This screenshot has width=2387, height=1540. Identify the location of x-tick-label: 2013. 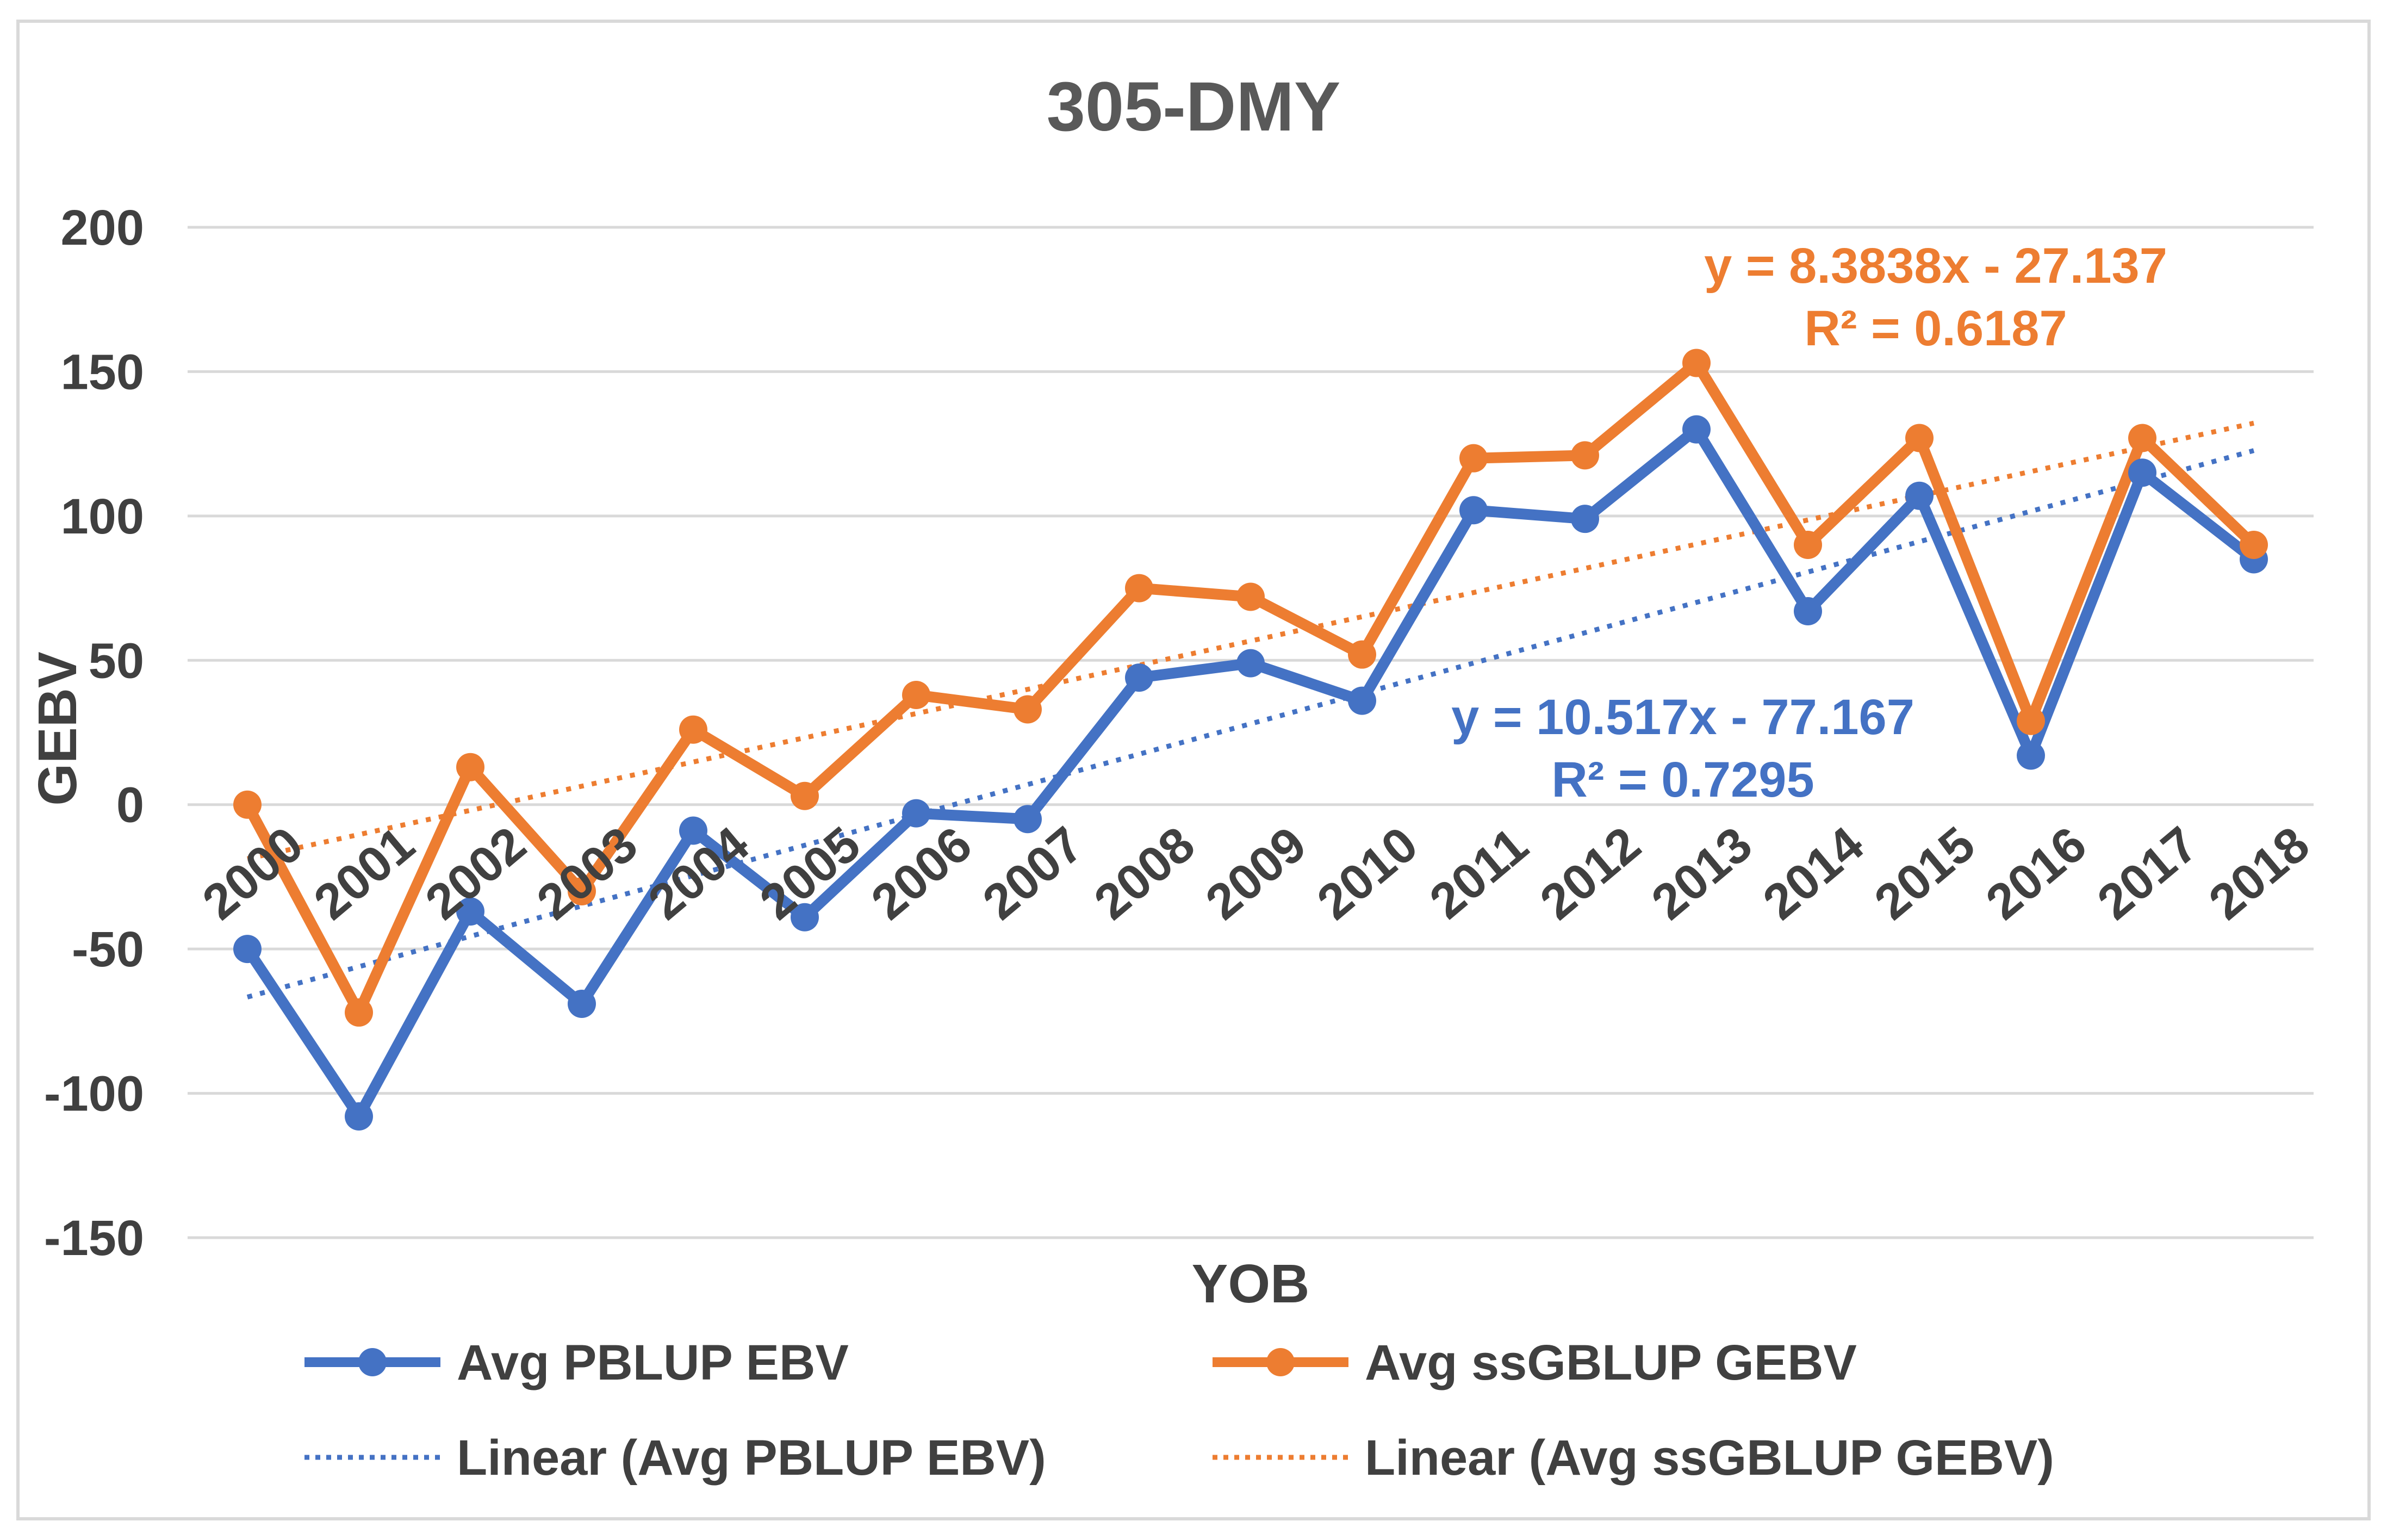
(1702, 873).